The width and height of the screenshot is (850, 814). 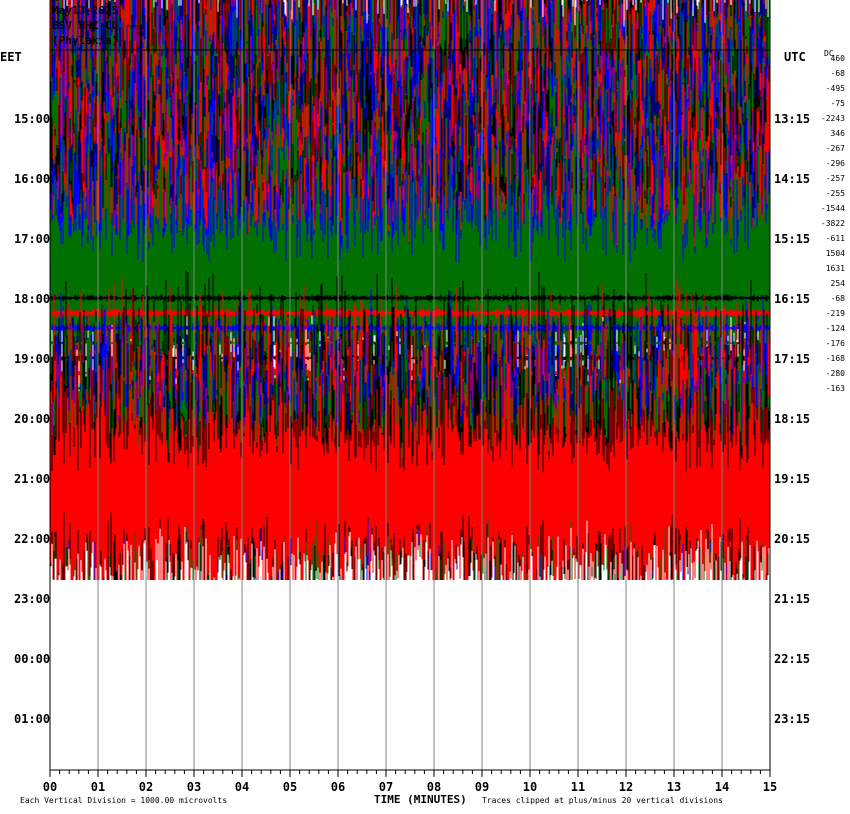 I want to click on x-axis-title: TIME (MINUTES), so click(x=420, y=799).